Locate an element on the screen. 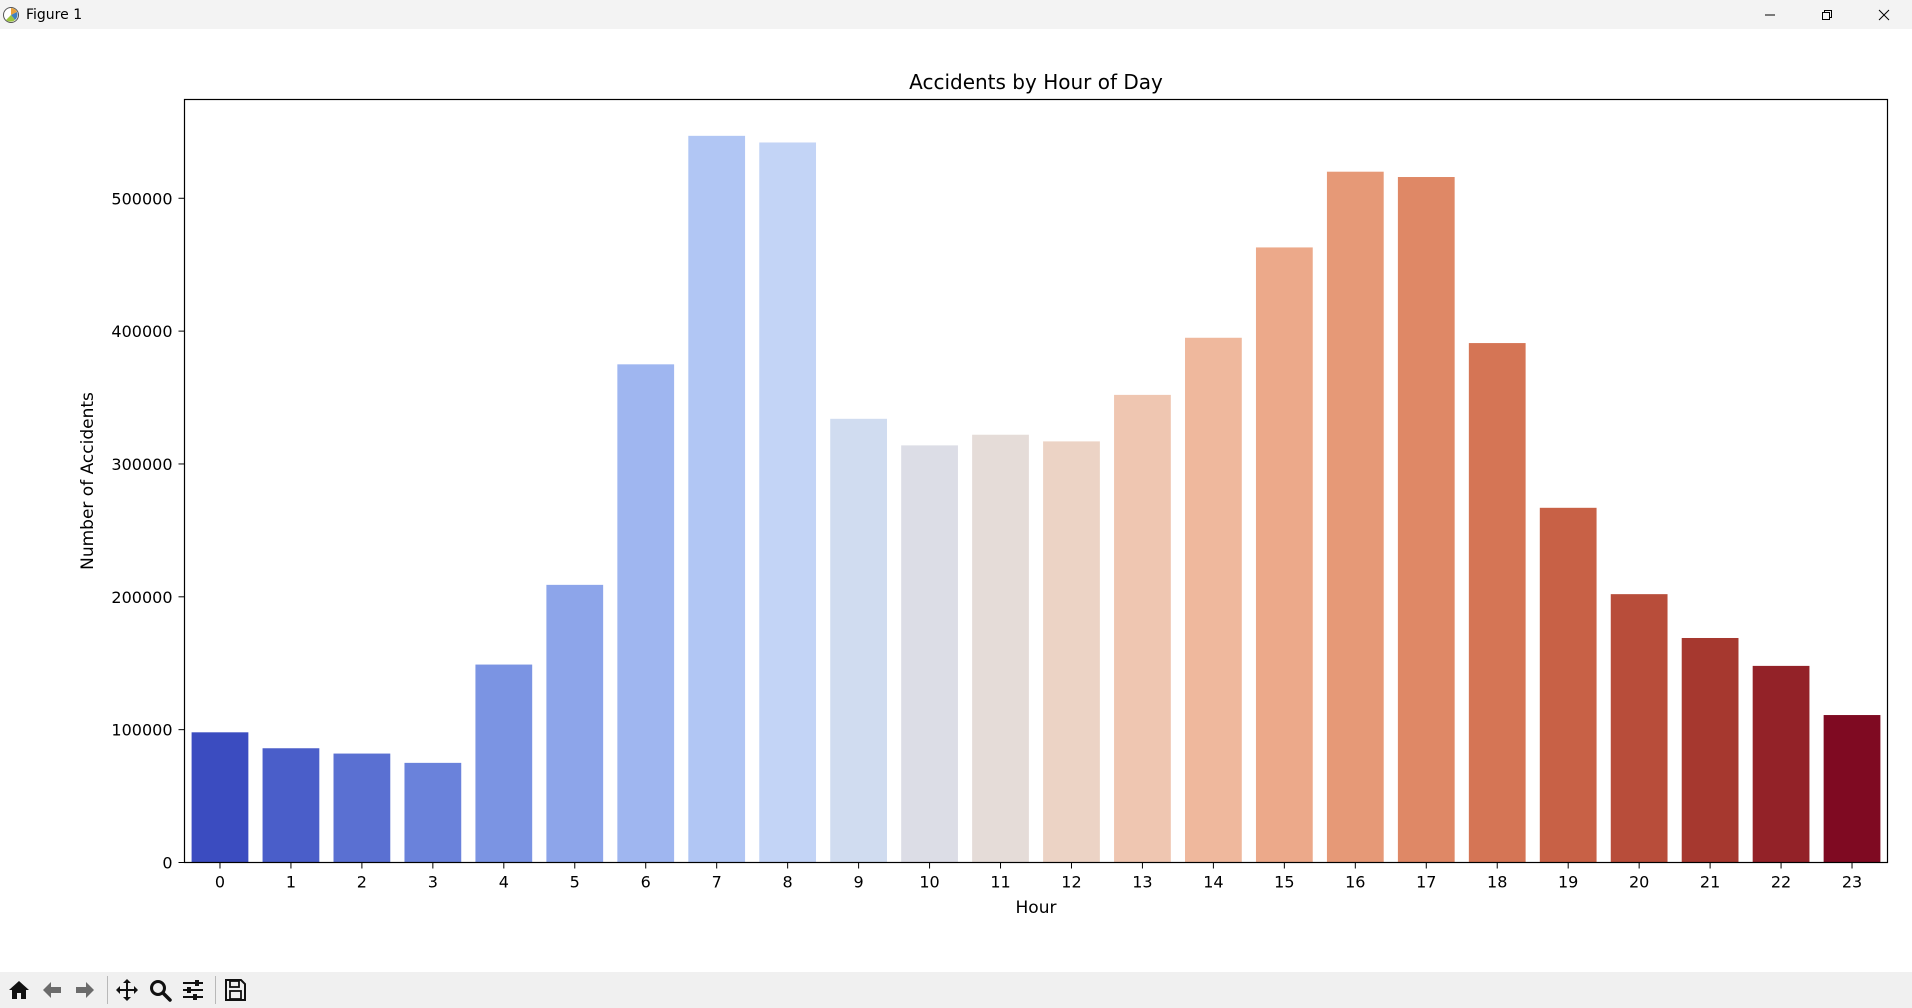 This screenshot has width=1912, height=1008. y-tick-label: 300000 is located at coordinates (141, 464).